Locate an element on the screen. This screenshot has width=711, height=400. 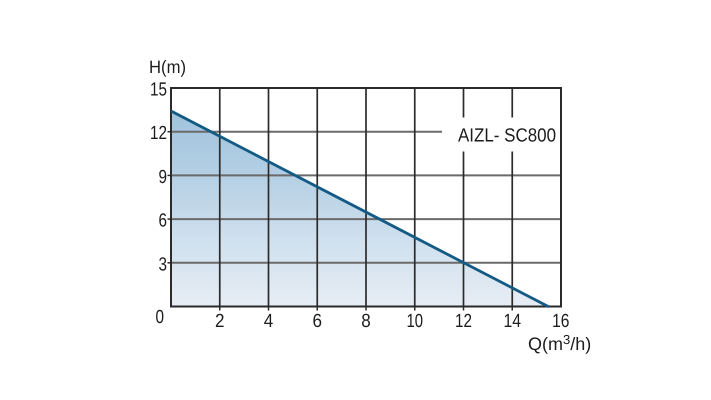
svg-text: 2 is located at coordinates (220, 321).